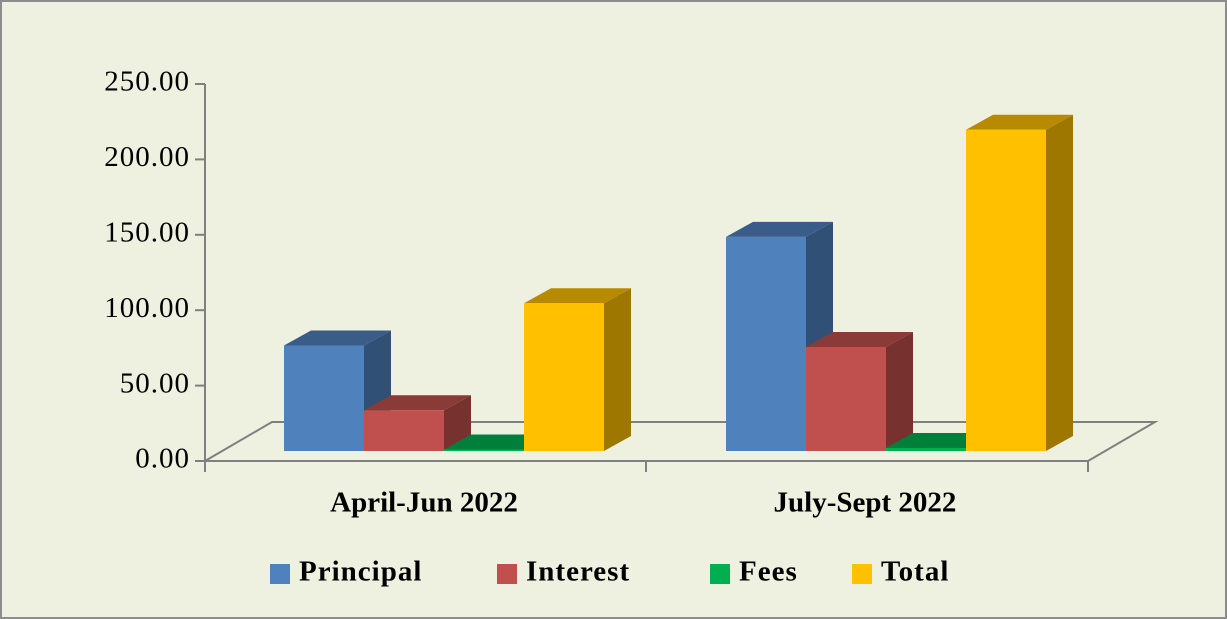 This screenshot has height=619, width=1227. What do you see at coordinates (147, 232) in the screenshot?
I see `y-tick-label: 150.00` at bounding box center [147, 232].